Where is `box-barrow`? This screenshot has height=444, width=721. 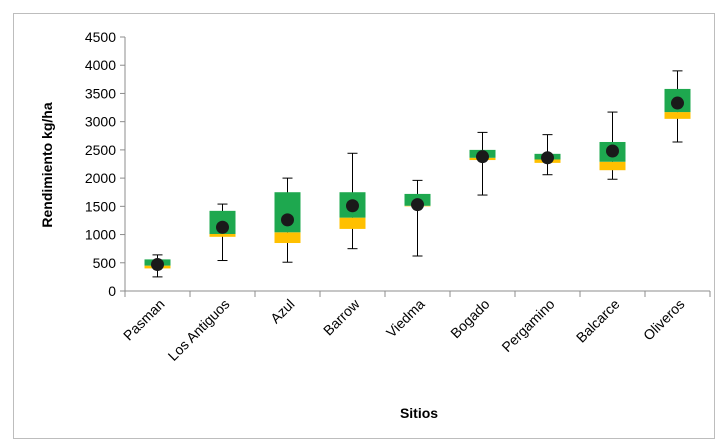
box-barrow is located at coordinates (352, 201).